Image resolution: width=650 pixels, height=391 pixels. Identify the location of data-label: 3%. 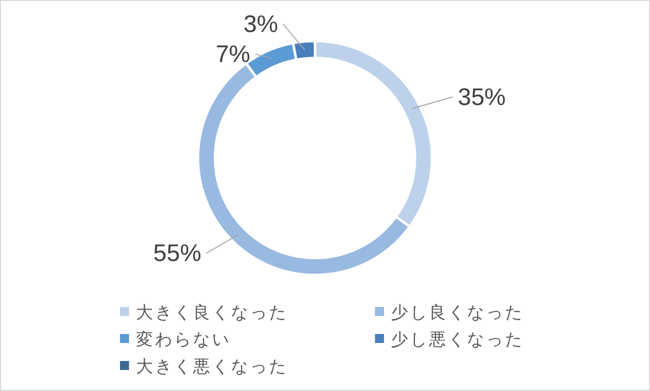
(260, 24).